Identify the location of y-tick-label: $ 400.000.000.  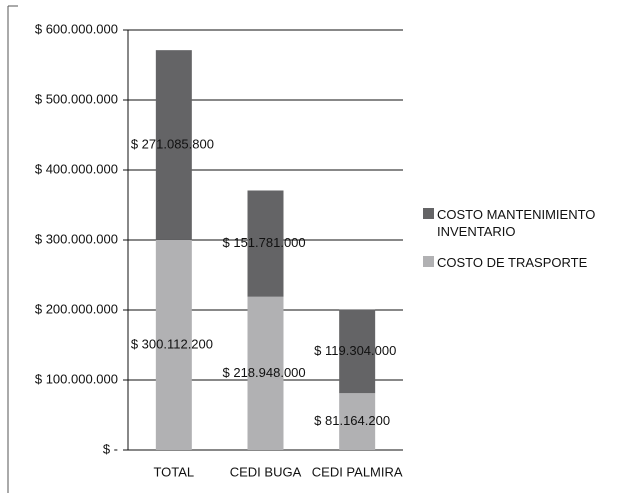
(76, 168).